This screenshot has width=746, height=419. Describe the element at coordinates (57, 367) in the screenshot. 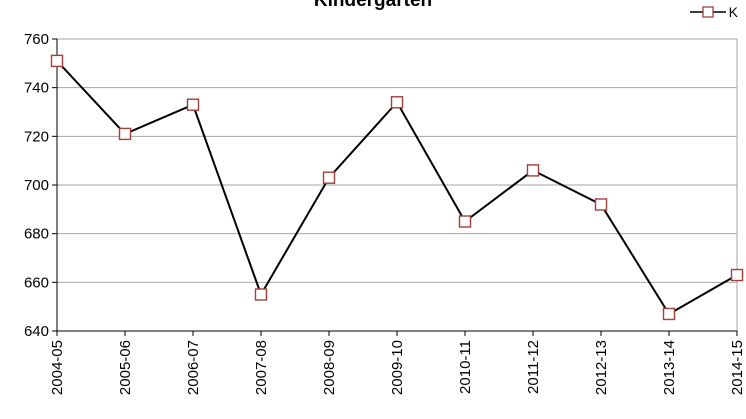

I see `x-tick-label: 2004-05` at that location.